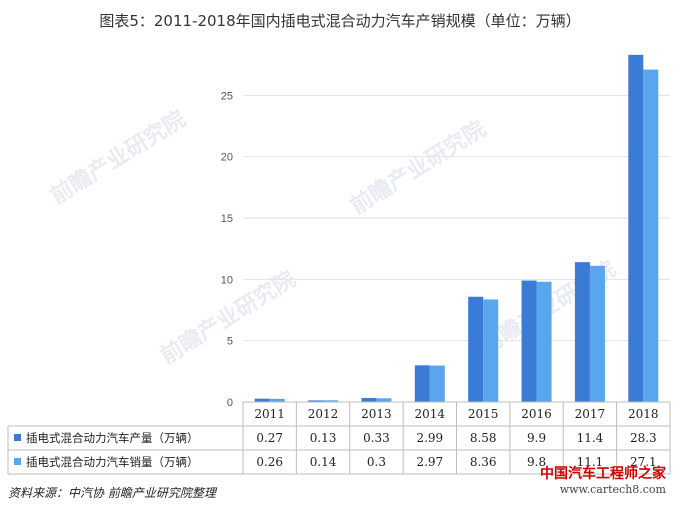 The image size is (680, 510). Describe the element at coordinates (112, 493) in the screenshot. I see `source-note: 资料来源：中汽协 前瞻产业研究院整理` at that location.